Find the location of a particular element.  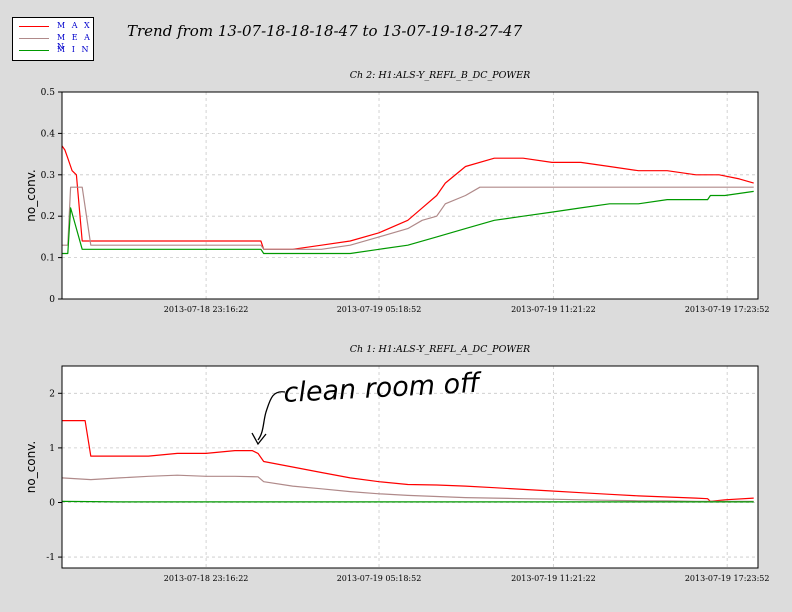

annotation-arrow is located at coordinates (268, 418).